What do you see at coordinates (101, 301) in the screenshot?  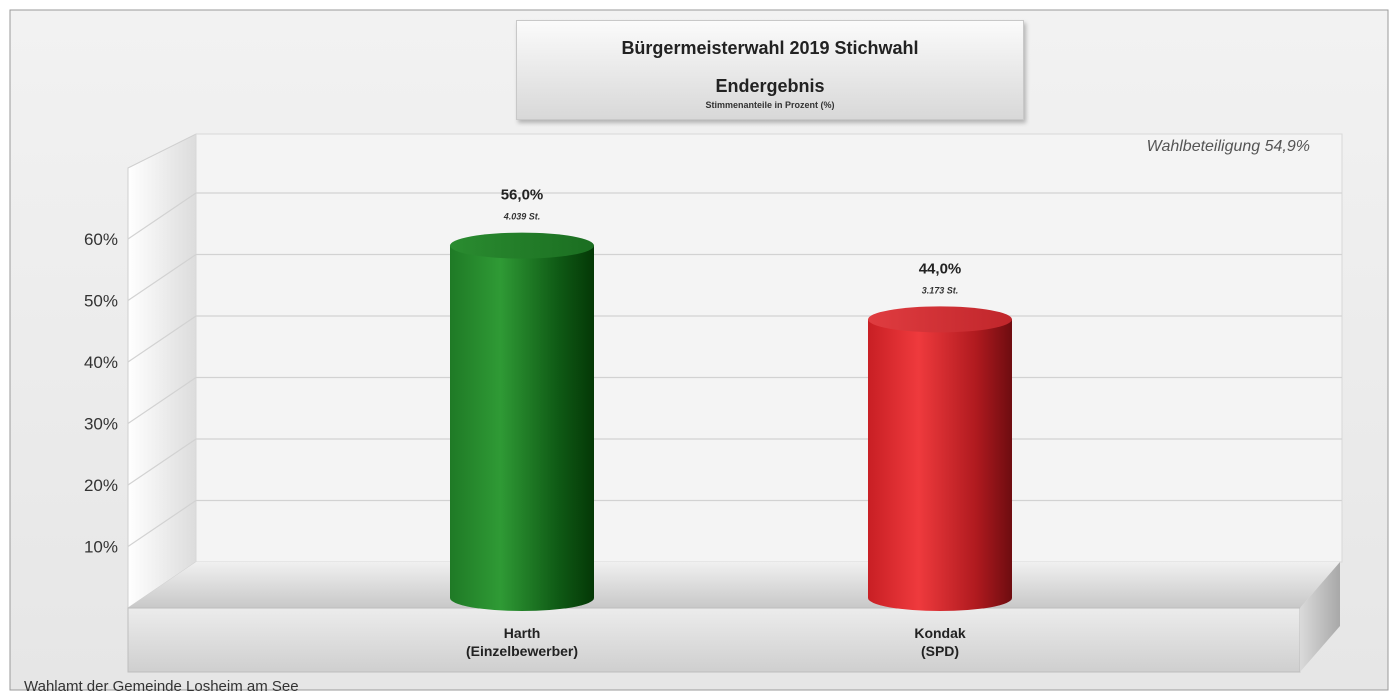 I see `y-tick-label: 50%` at bounding box center [101, 301].